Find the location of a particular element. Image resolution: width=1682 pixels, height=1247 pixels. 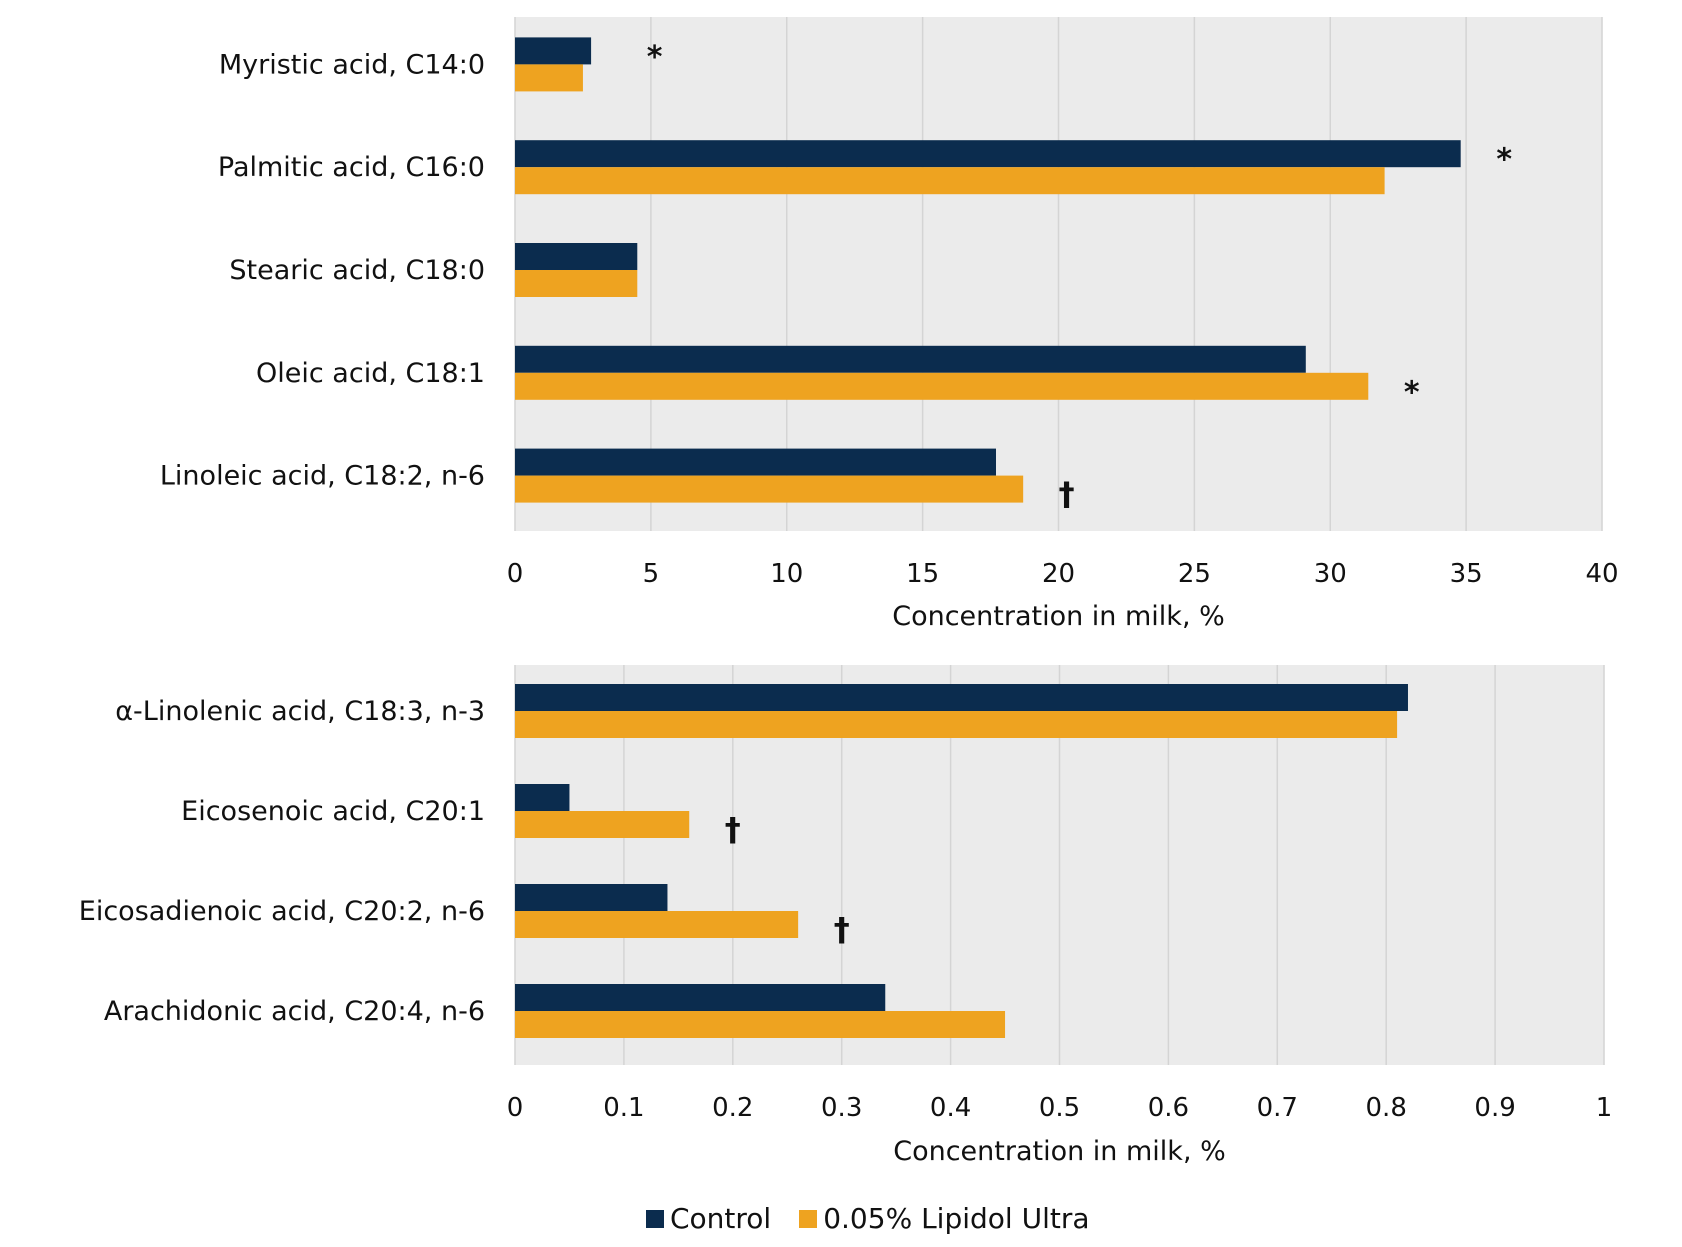

x-tick-label: 0.8 is located at coordinates (1386, 1108).